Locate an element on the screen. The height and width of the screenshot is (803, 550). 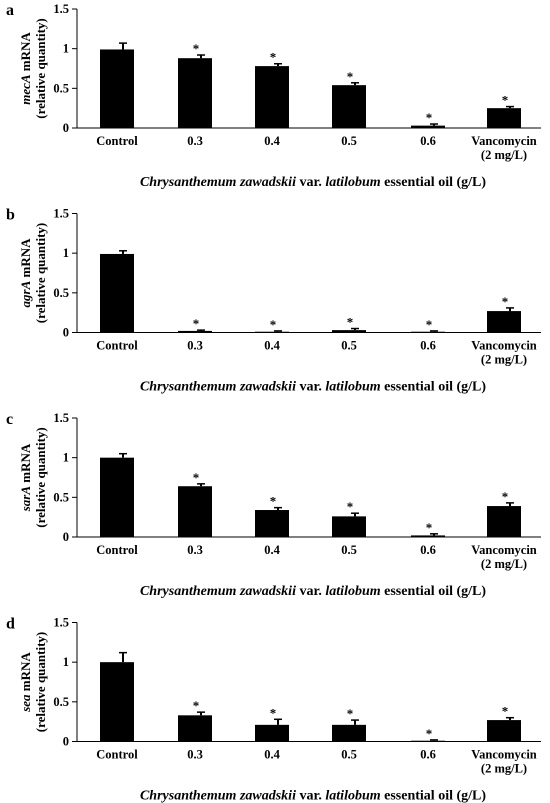
y-axis-label: agrA mRNA is located at coordinates (25, 273).